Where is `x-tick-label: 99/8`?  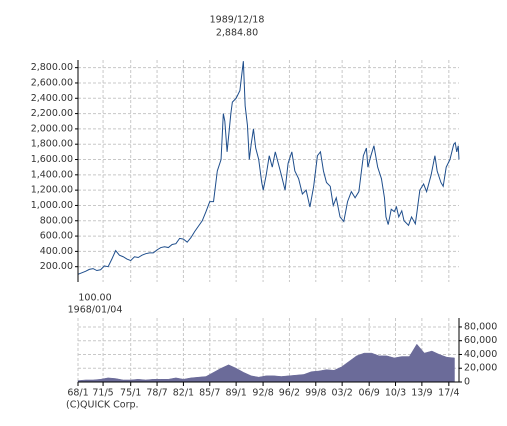
x-tick-label: 99/8 is located at coordinates (315, 393).